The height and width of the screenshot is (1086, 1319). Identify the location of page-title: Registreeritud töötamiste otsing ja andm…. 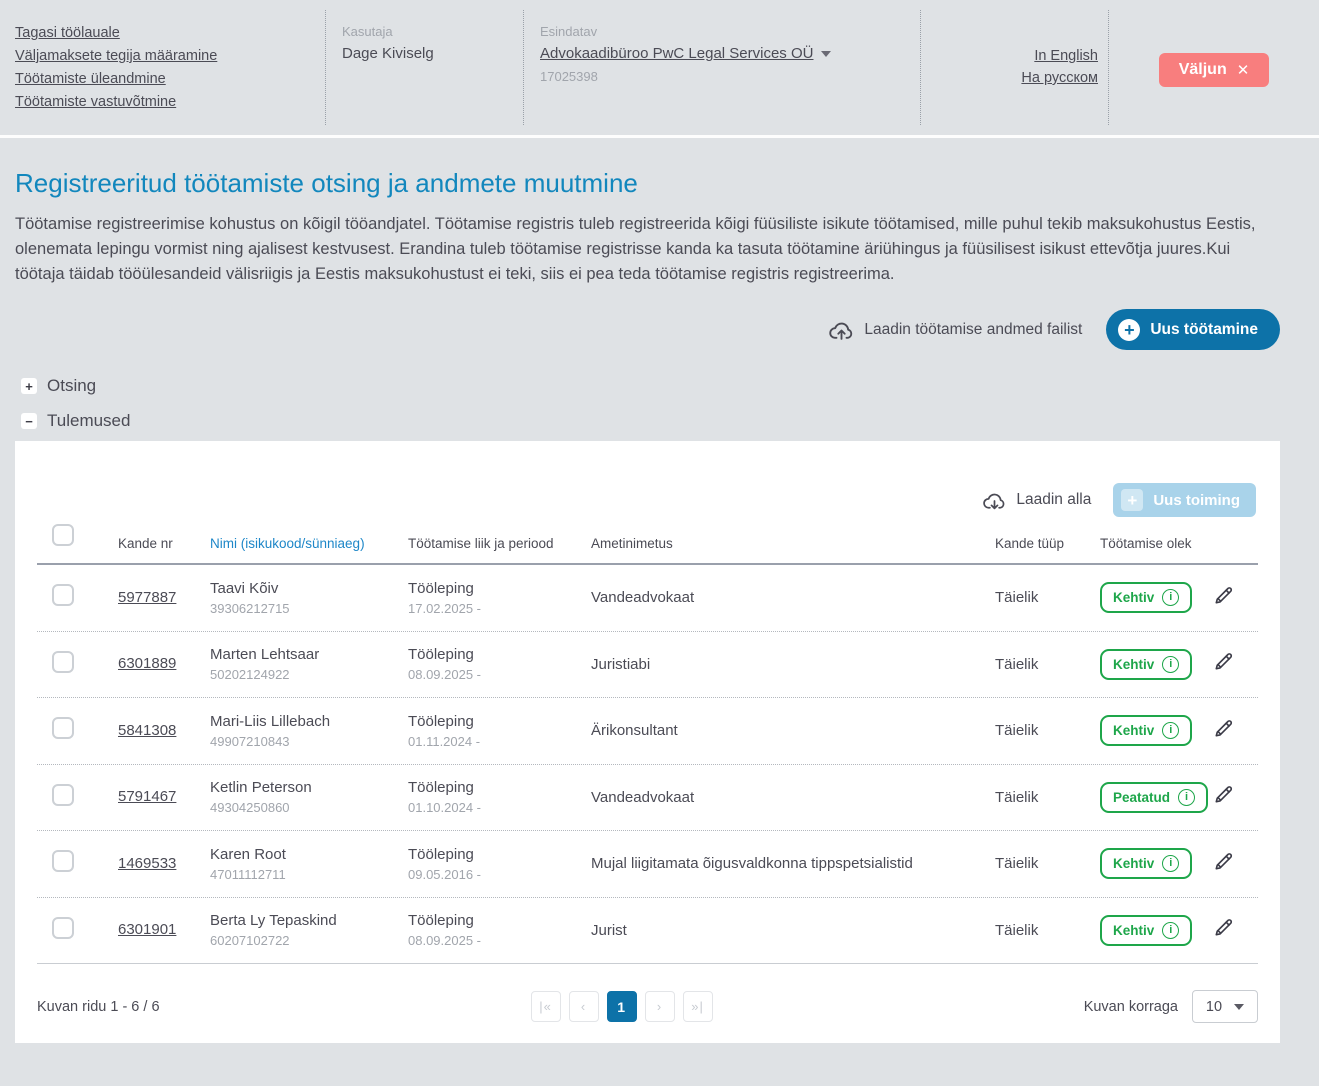
(326, 183).